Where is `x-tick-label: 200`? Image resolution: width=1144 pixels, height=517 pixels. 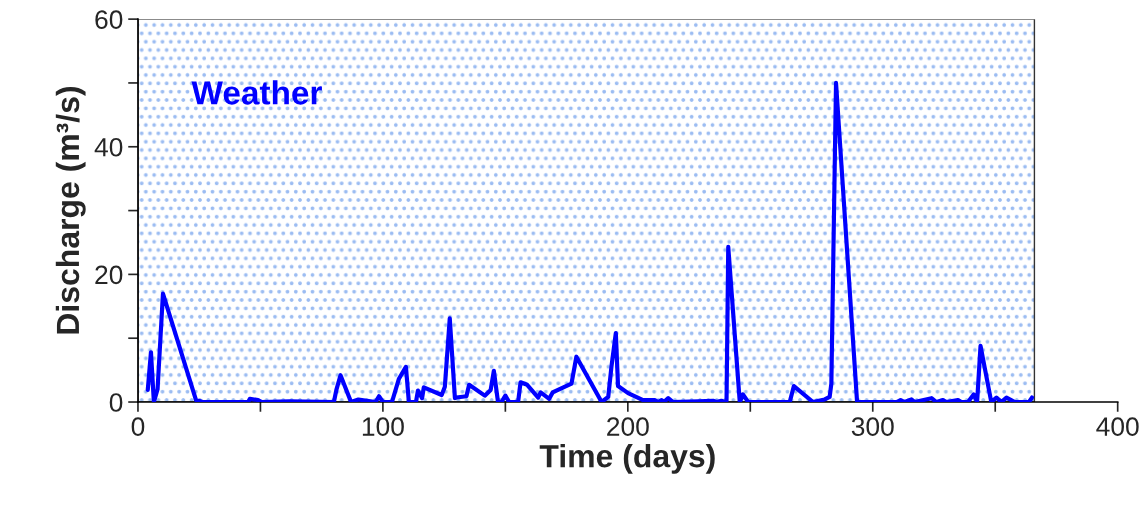
x-tick-label: 200 is located at coordinates (628, 426).